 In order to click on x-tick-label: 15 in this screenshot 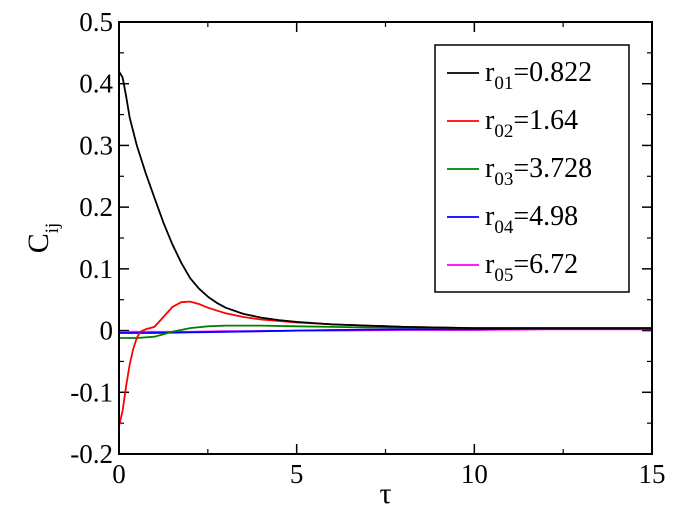, I will do `click(652, 474)`.